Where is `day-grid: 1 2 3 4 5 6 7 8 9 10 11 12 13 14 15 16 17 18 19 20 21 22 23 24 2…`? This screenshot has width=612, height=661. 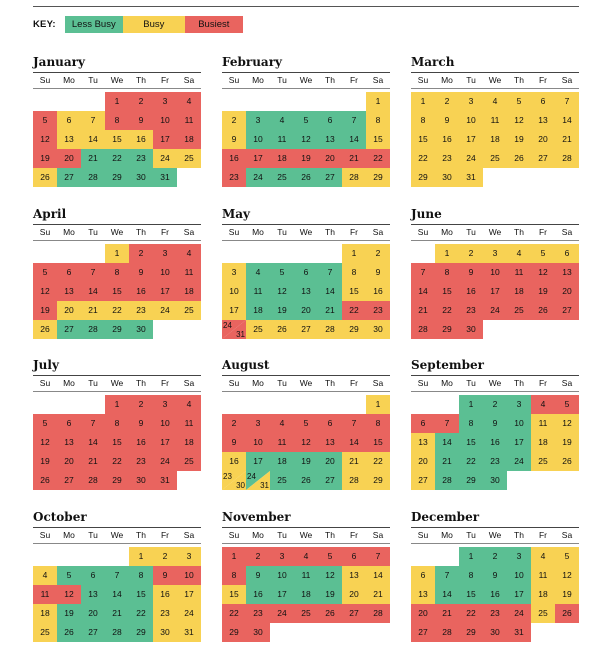 day-grid: 1 2 3 4 5 6 7 8 9 10 11 12 13 14 15 16 17 18 19 20 21 22 23 24 2… is located at coordinates (306, 149).